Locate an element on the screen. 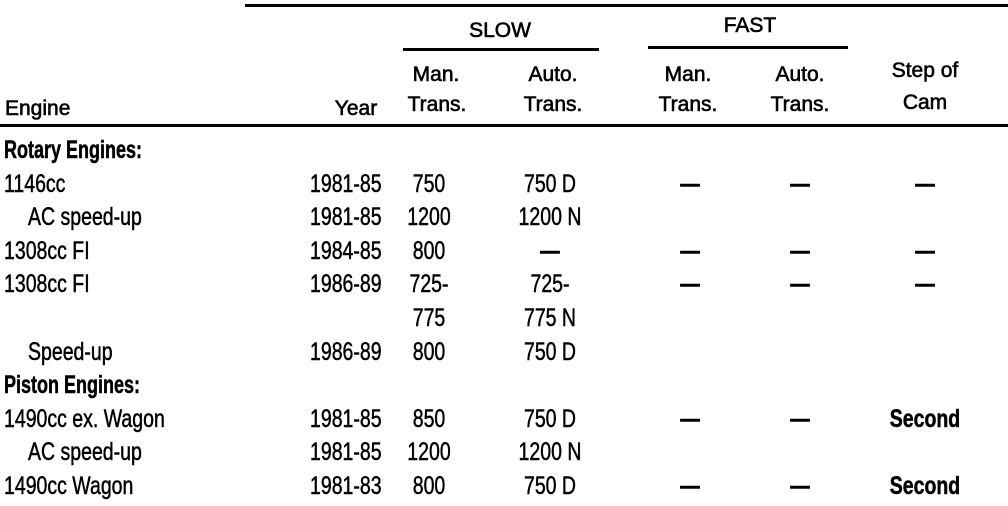  header-fast-auto-2: Trans. is located at coordinates (800, 104).